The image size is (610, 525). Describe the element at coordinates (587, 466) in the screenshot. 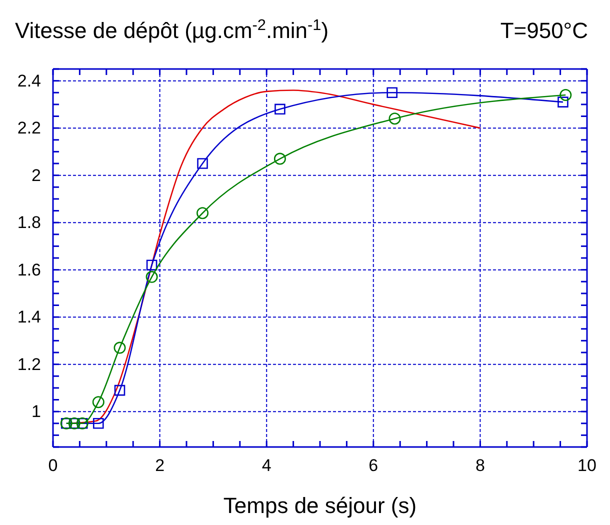

I see `x-tick-label: 10` at that location.